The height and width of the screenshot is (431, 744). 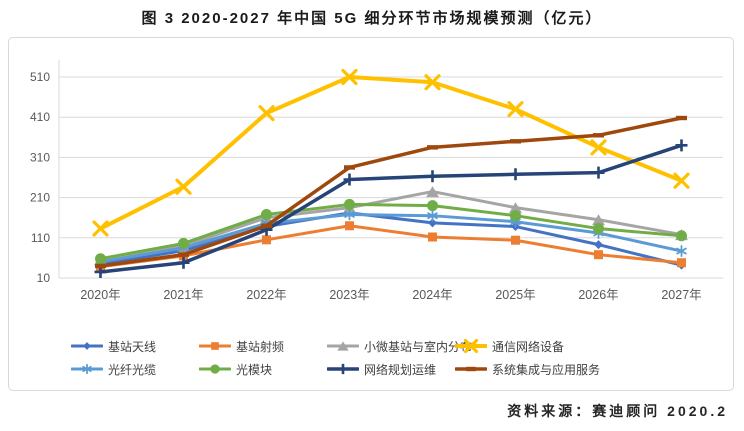 I want to click on y-tick-label: 210, so click(x=40, y=198).